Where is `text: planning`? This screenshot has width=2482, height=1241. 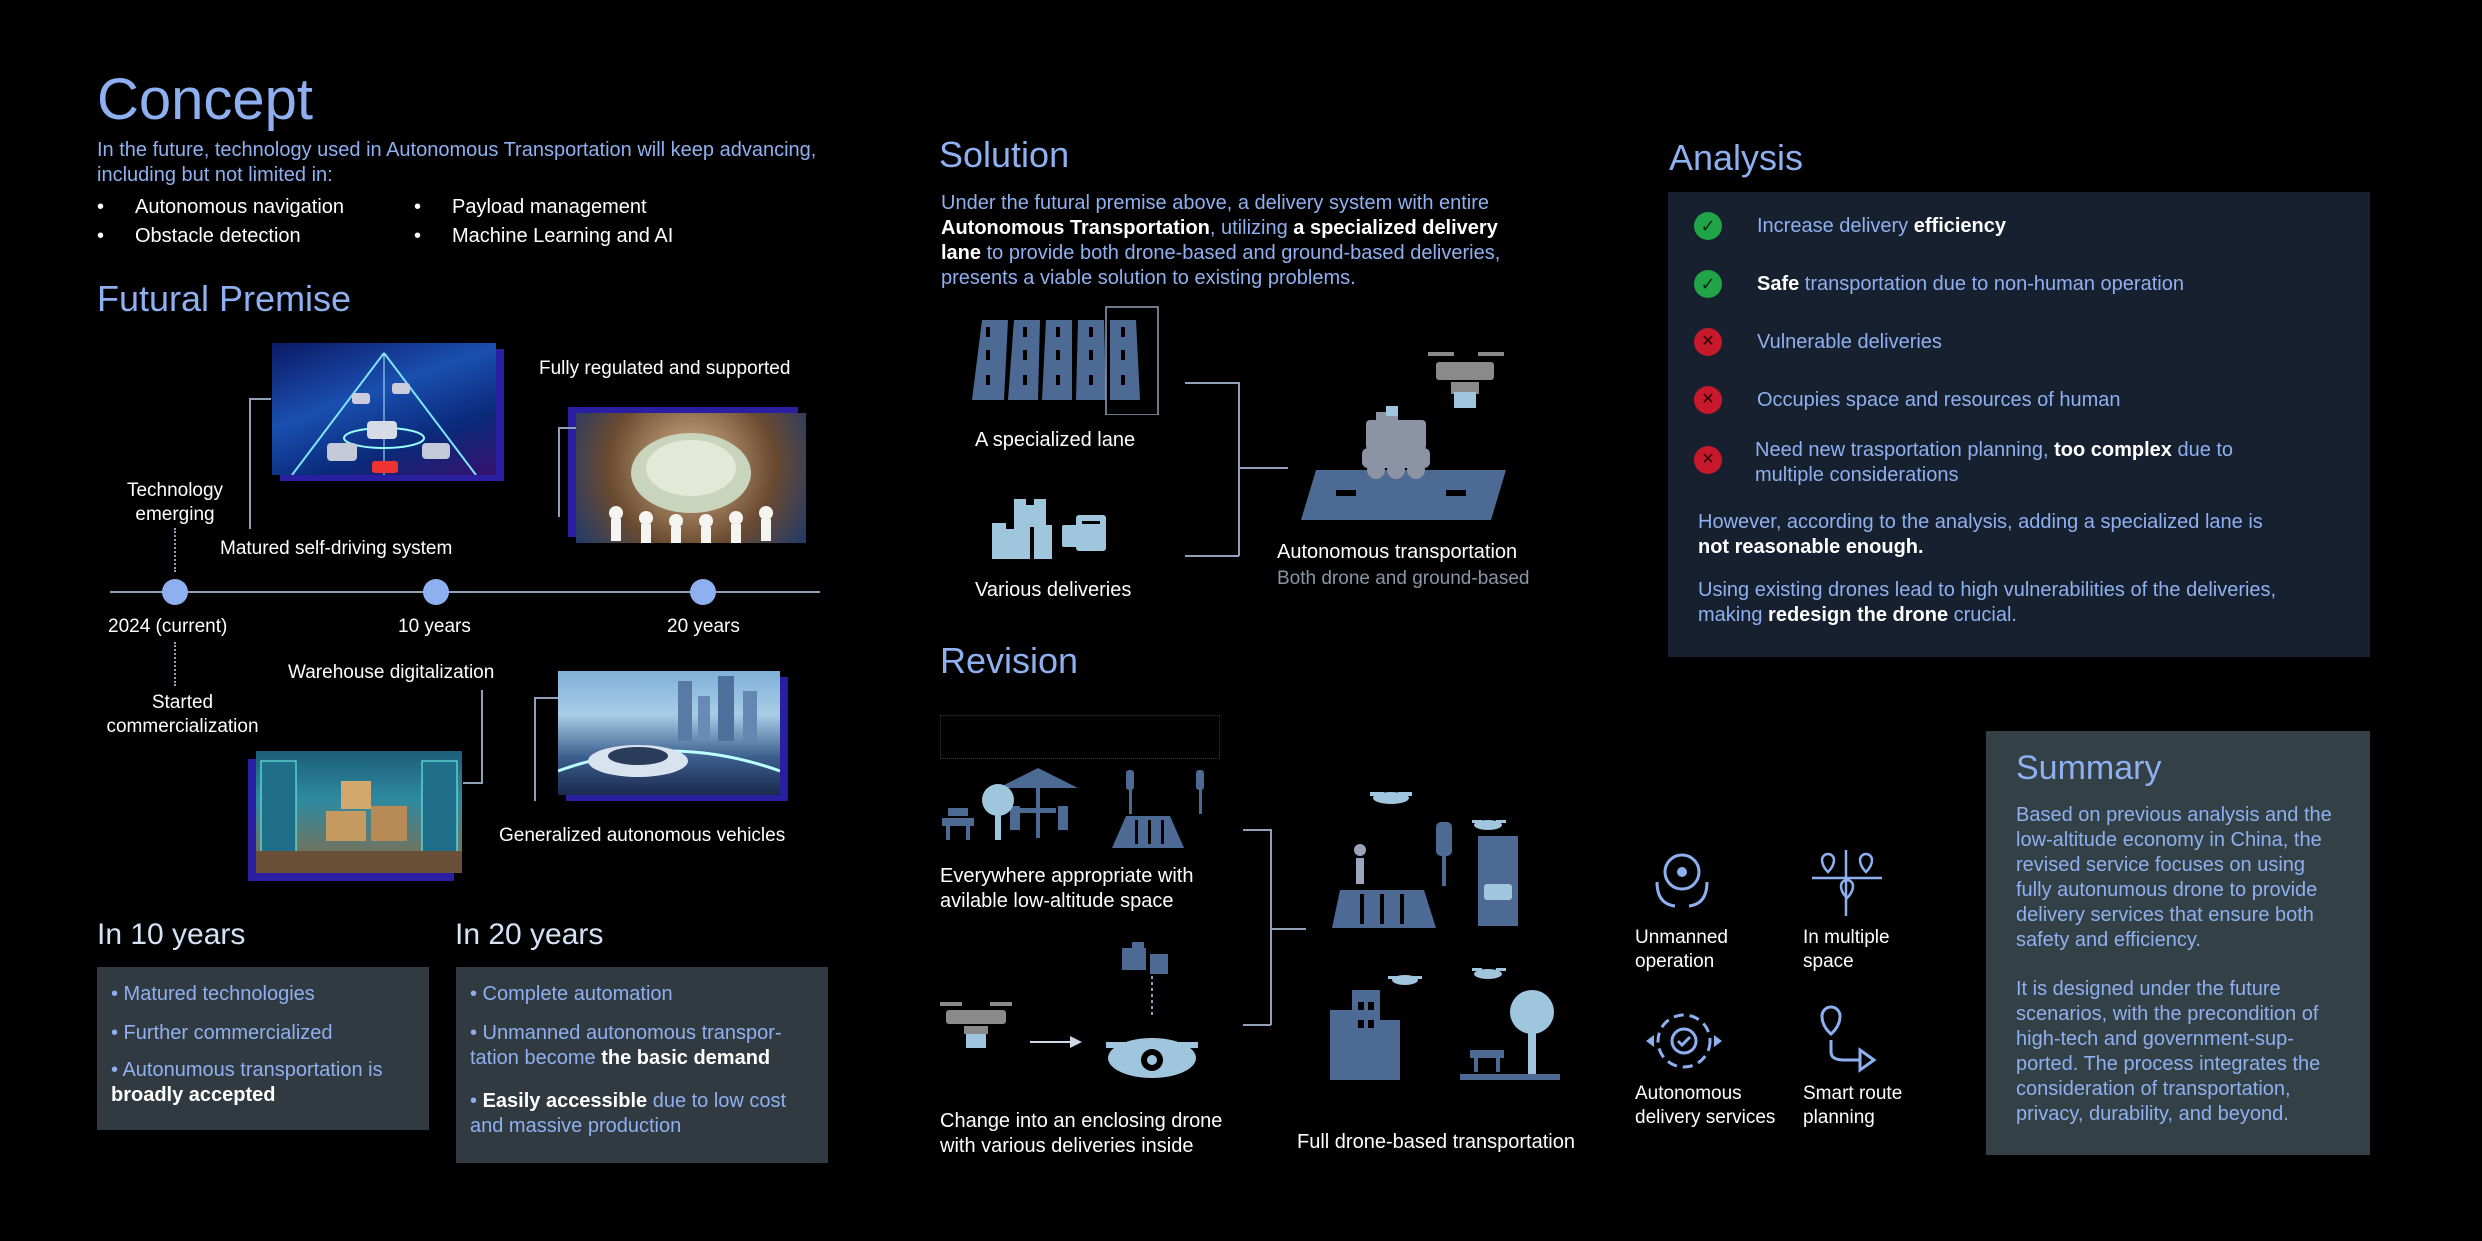 text: planning is located at coordinates (1839, 1117).